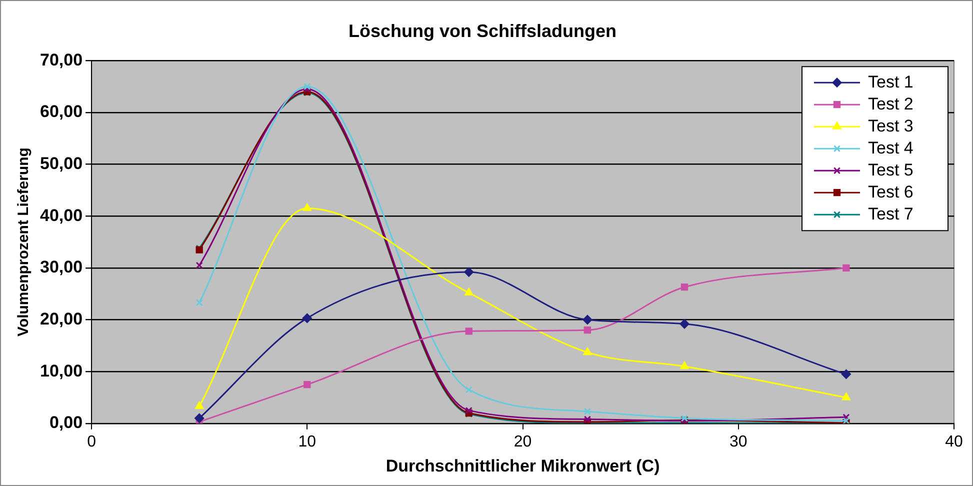 The width and height of the screenshot is (973, 486). What do you see at coordinates (891, 126) in the screenshot?
I see `legend-label: Test 3` at bounding box center [891, 126].